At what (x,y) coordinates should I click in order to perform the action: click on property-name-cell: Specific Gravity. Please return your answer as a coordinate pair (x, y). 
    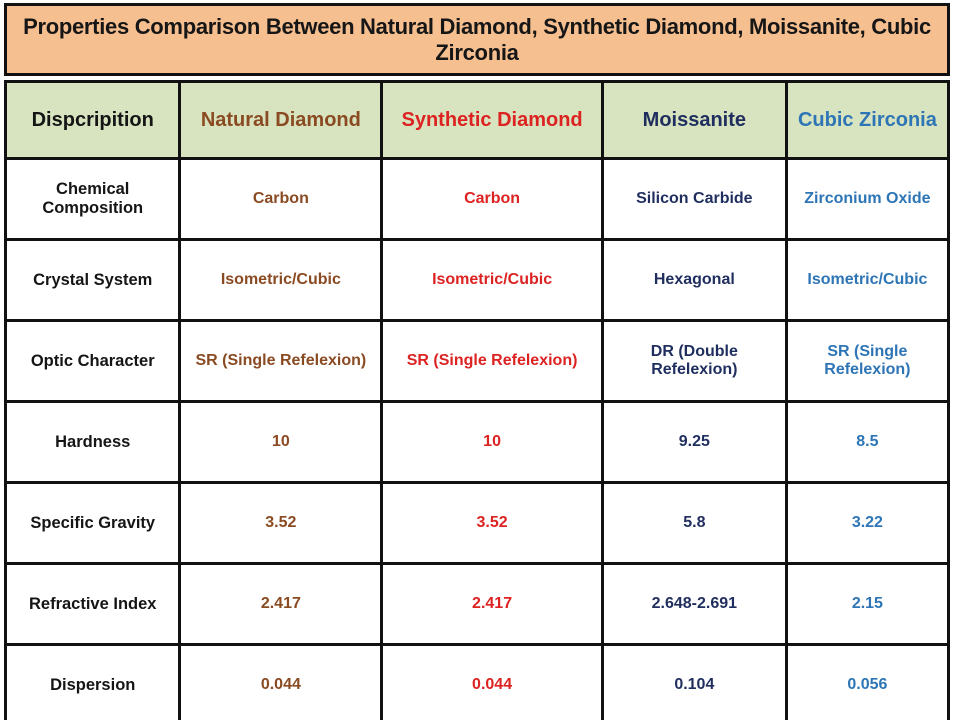
    Looking at the image, I should click on (92, 523).